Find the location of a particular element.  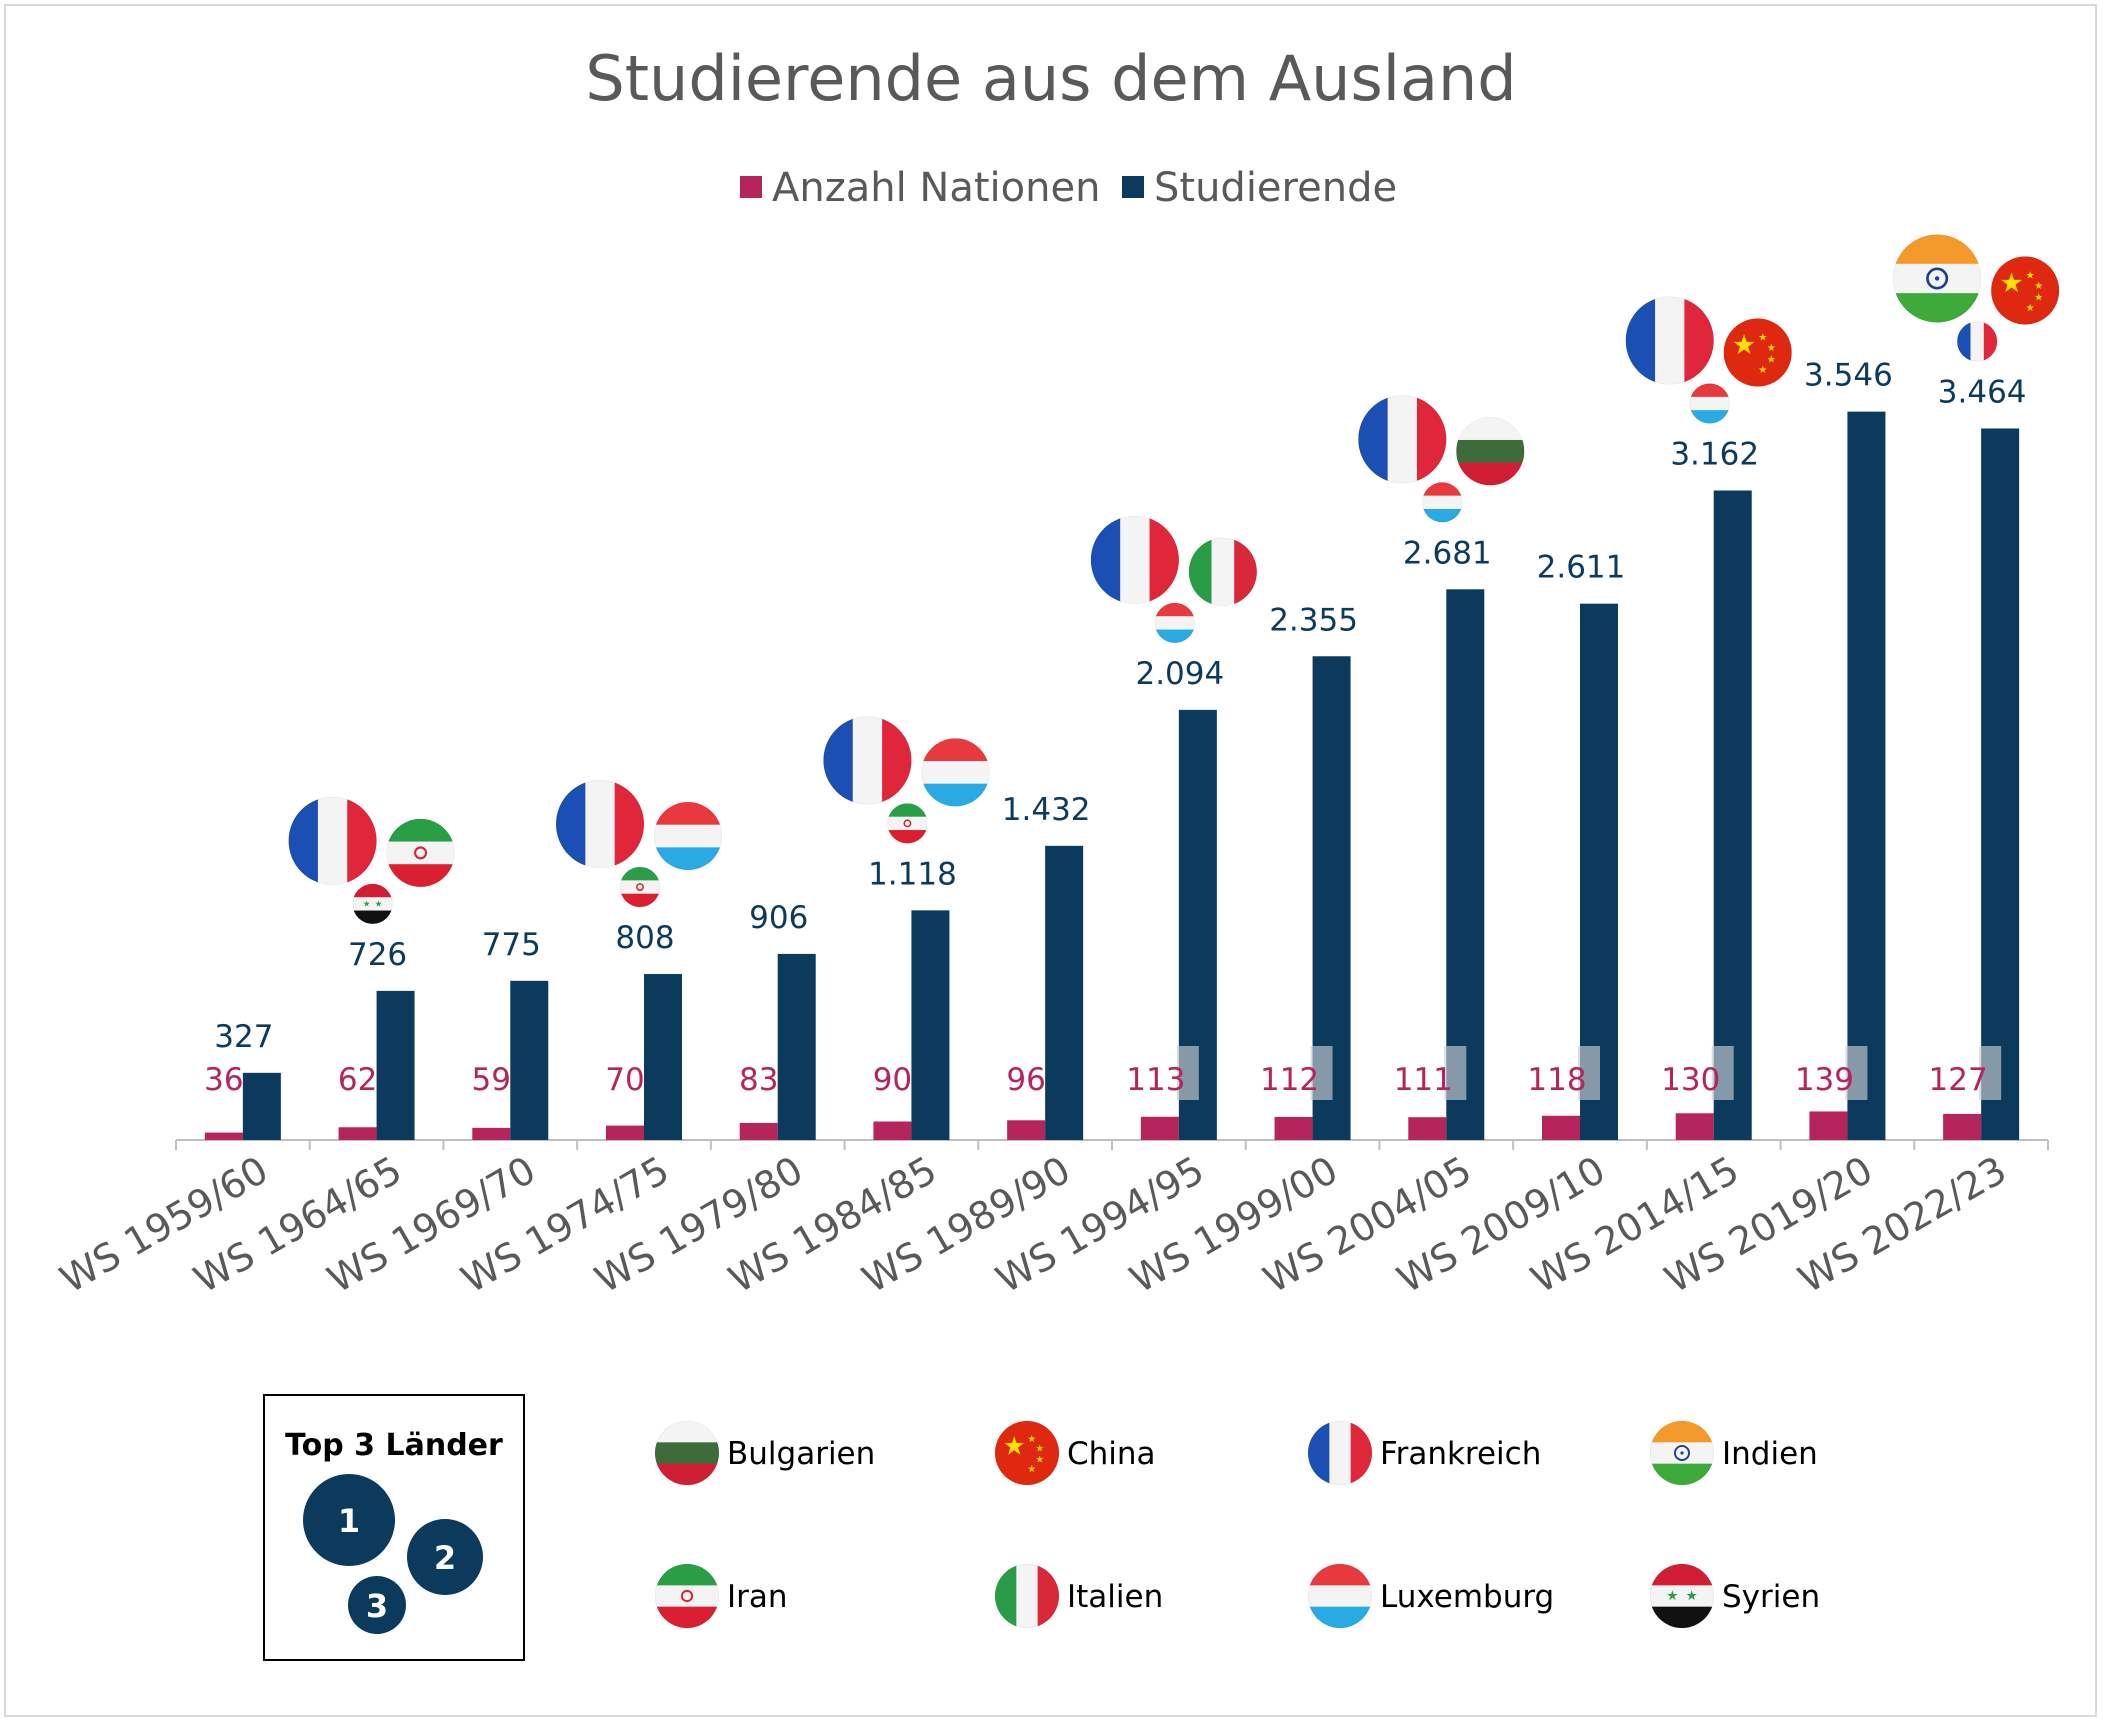

flag-legend-item: Italien is located at coordinates (1079, 1596).